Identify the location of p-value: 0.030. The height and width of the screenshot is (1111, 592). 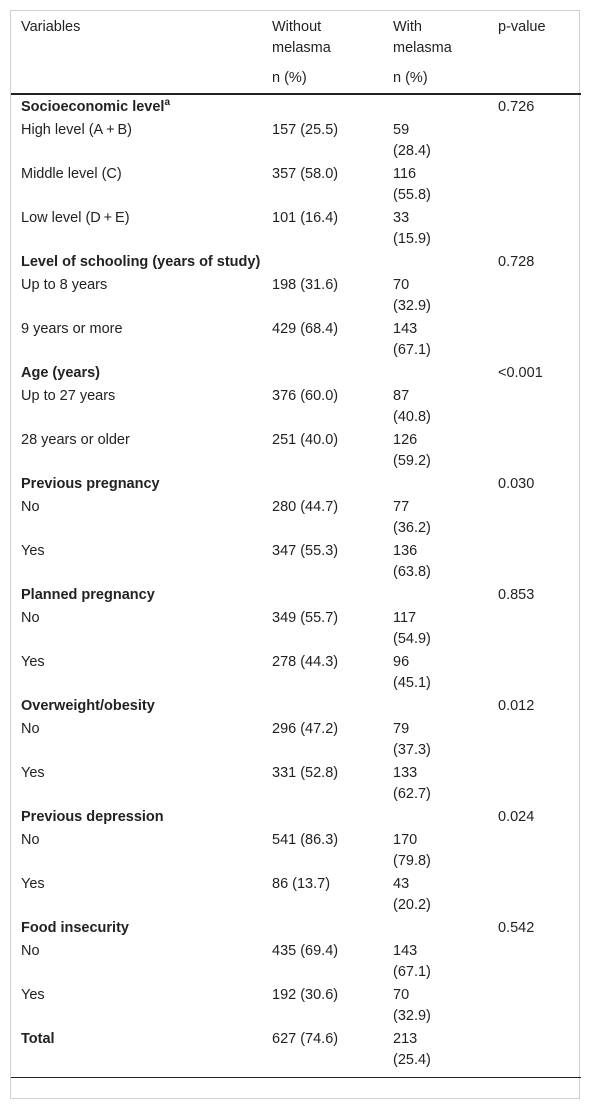
(516, 484).